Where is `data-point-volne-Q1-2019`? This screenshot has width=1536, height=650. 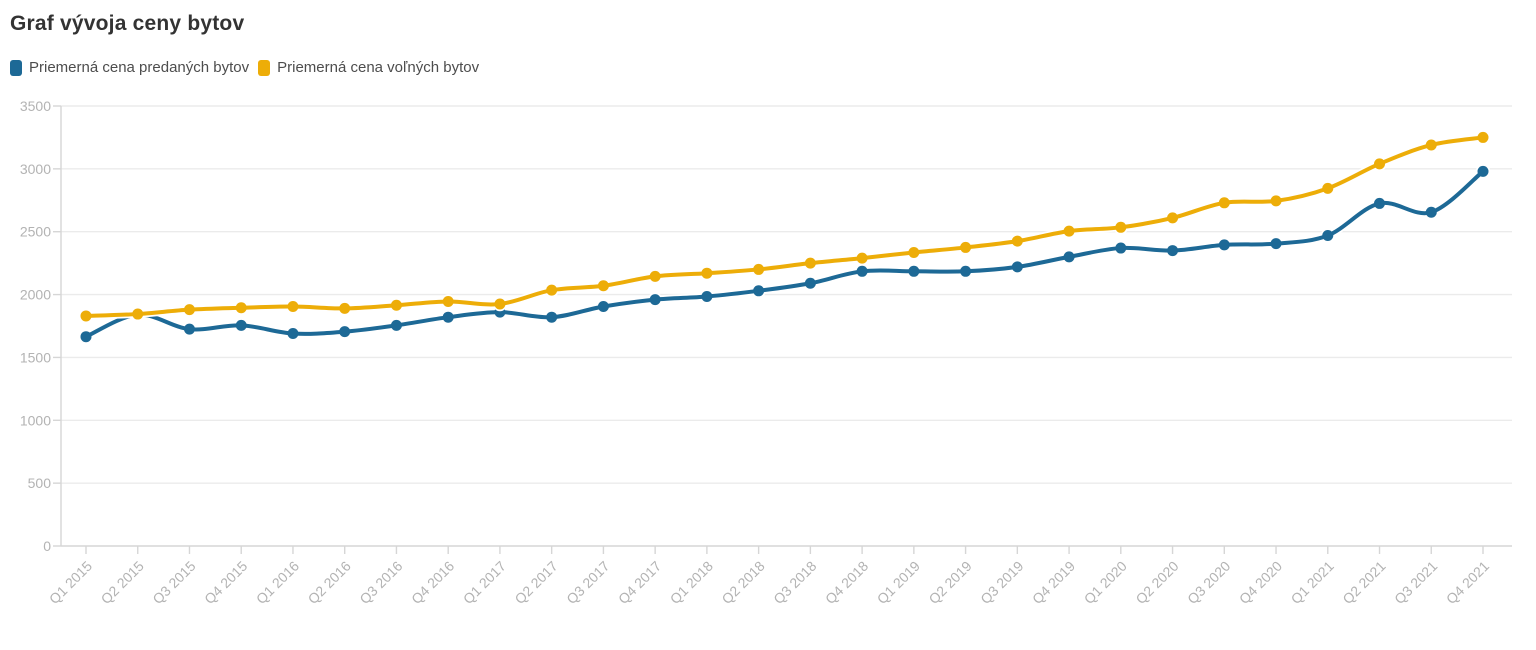 data-point-volne-Q1-2019 is located at coordinates (914, 252).